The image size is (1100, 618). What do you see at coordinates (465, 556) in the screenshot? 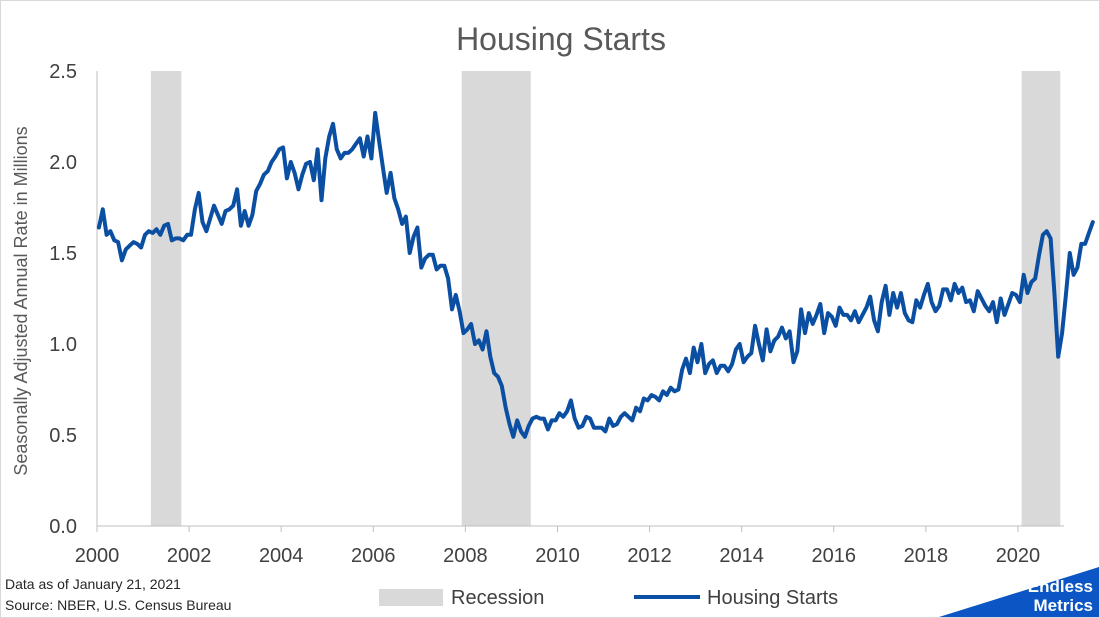
I see `x-tick-label: 2008` at bounding box center [465, 556].